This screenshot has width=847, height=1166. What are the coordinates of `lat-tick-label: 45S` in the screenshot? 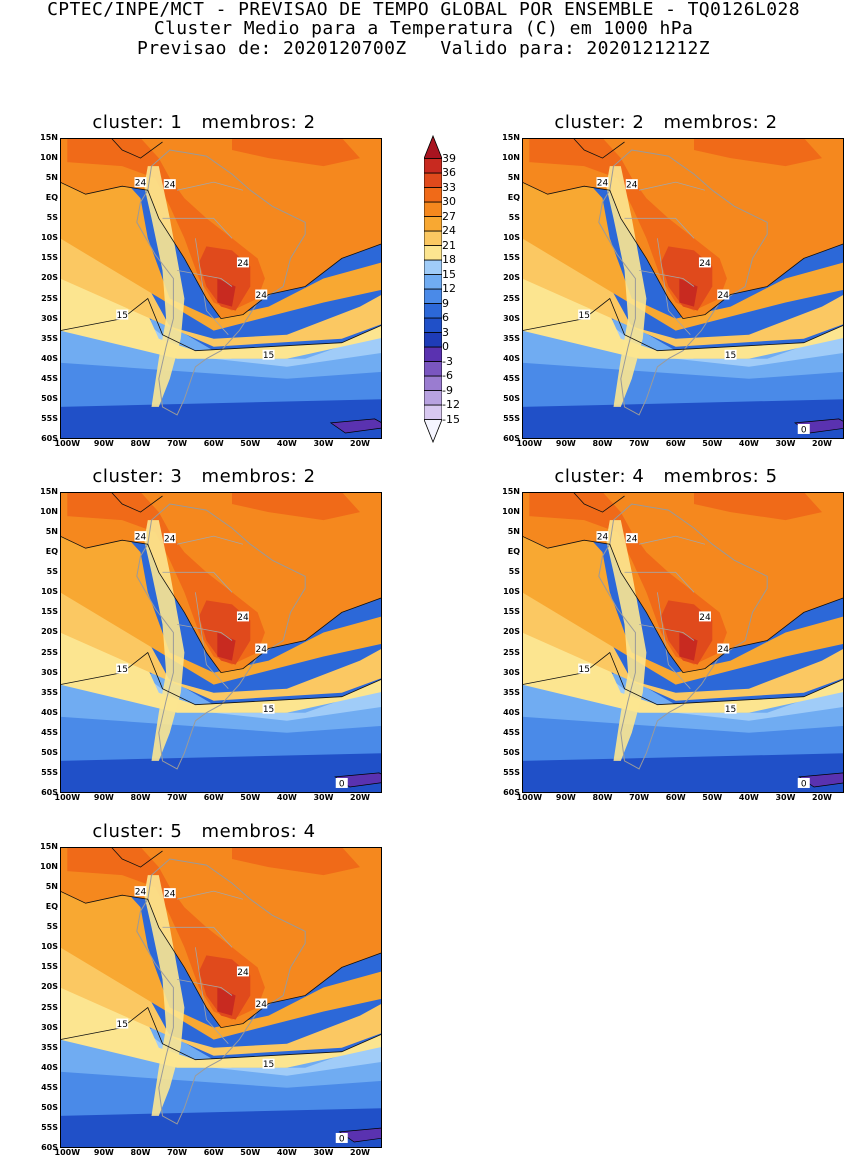 It's located at (49, 378).